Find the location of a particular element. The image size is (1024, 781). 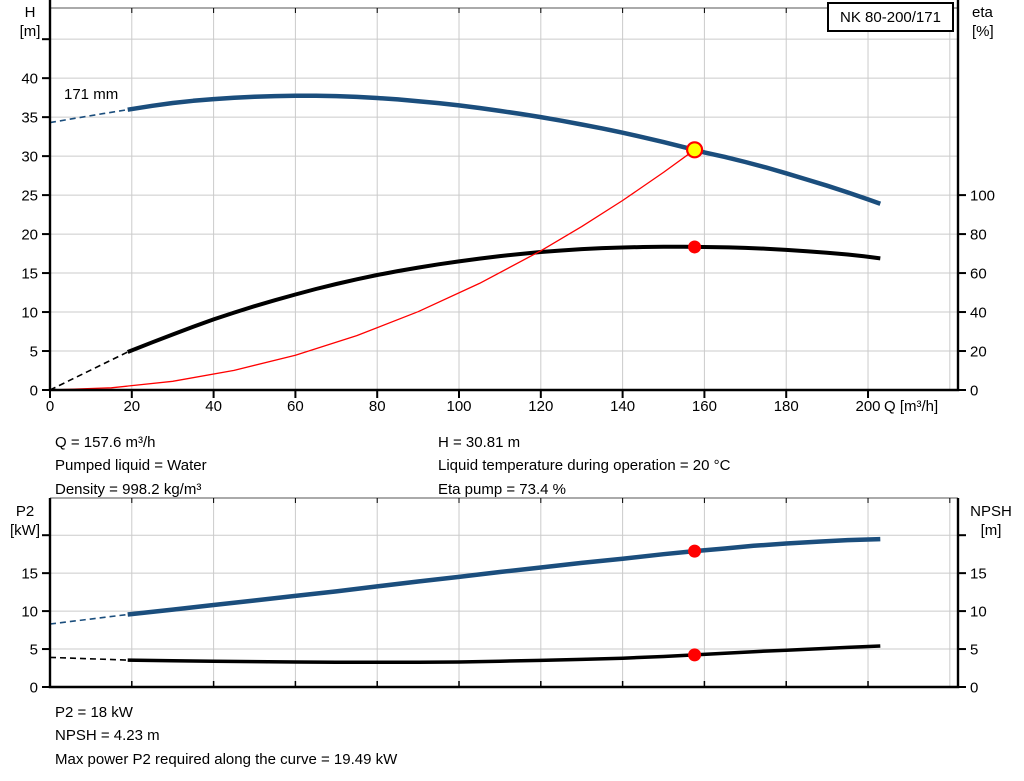

tick-label: 200 is located at coordinates (868, 406).